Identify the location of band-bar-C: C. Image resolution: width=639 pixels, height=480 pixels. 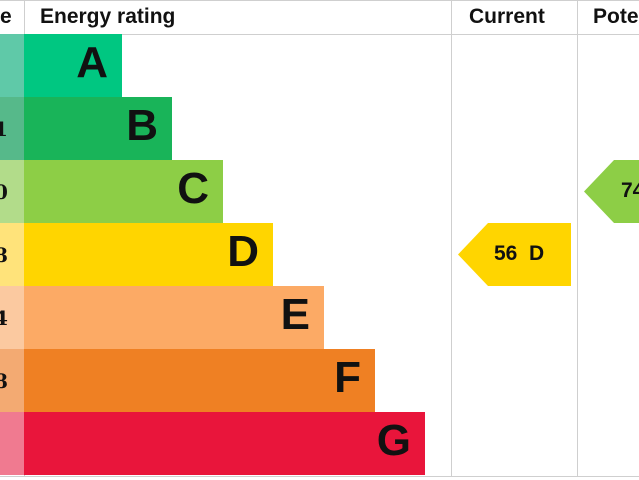
(123, 191).